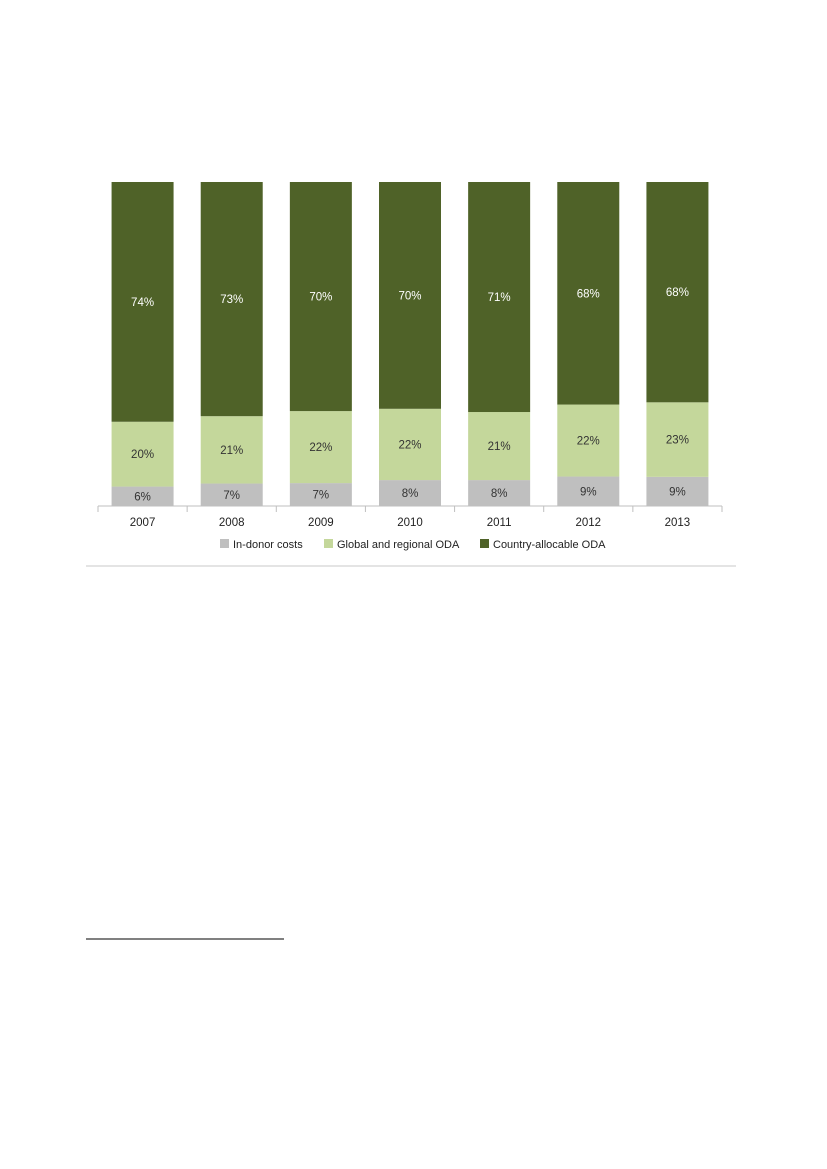 The width and height of the screenshot is (827, 1169). I want to click on bar-segment-country-allocable-oda-2012, so click(588, 293).